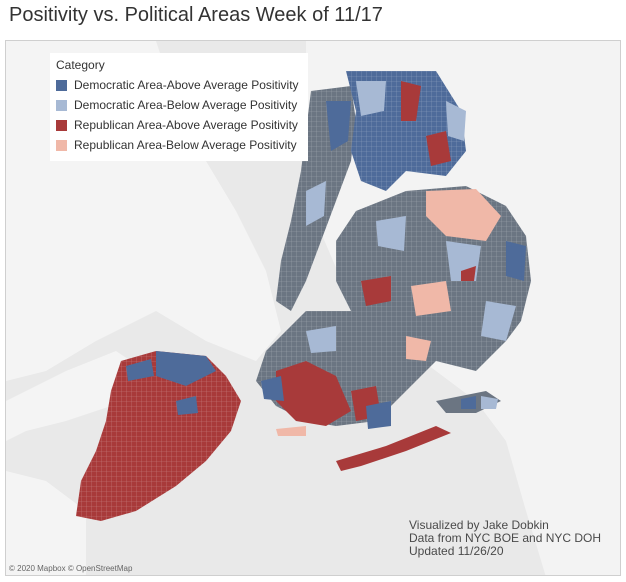 Image resolution: width=626 pixels, height=582 pixels. I want to click on queens-region, so click(433, 278).